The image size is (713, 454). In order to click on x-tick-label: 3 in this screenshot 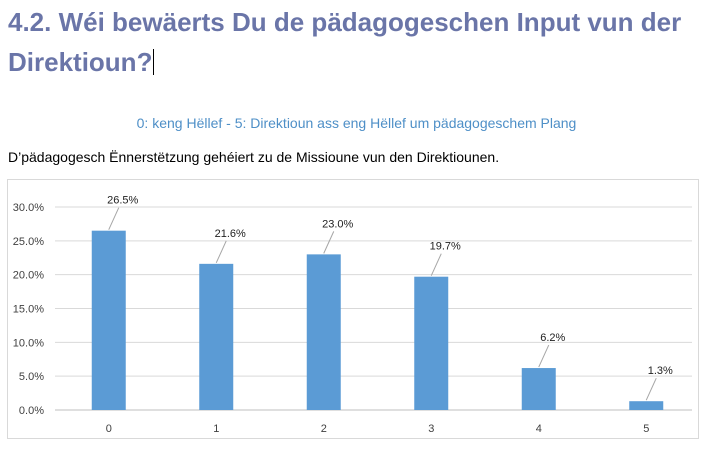, I will do `click(431, 429)`.